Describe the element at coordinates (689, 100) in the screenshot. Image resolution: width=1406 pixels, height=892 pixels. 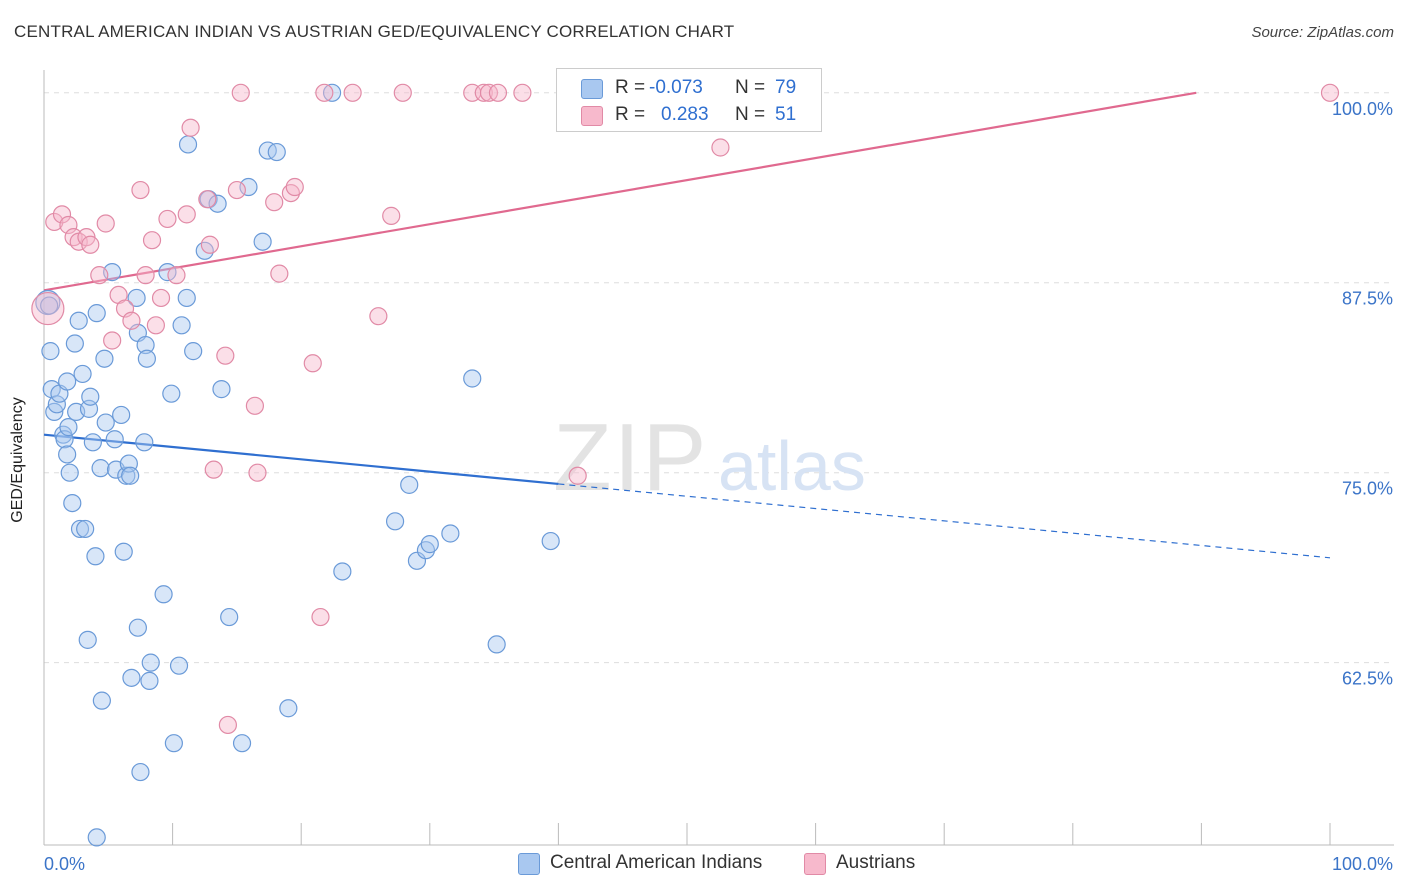
I see `correlation-legend: R = -0.073 N = 79 R = 0.283 N = 51` at that location.